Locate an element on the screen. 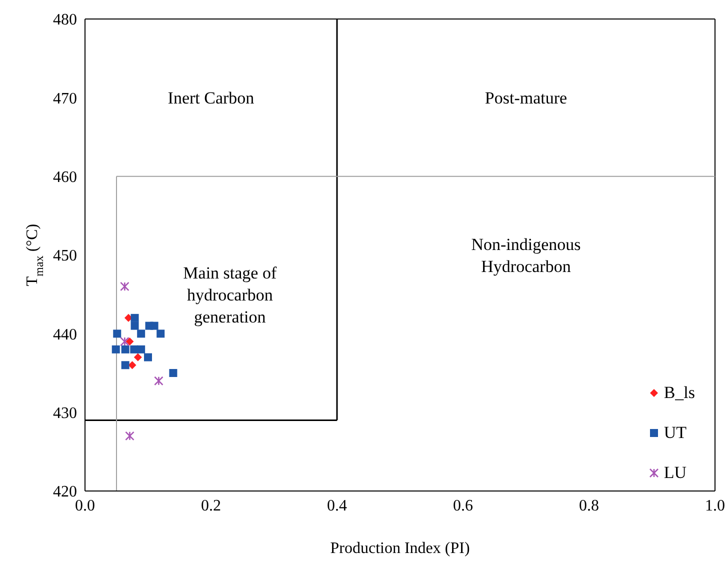 The image size is (725, 563). y-tick-label: 460 is located at coordinates (65, 177).